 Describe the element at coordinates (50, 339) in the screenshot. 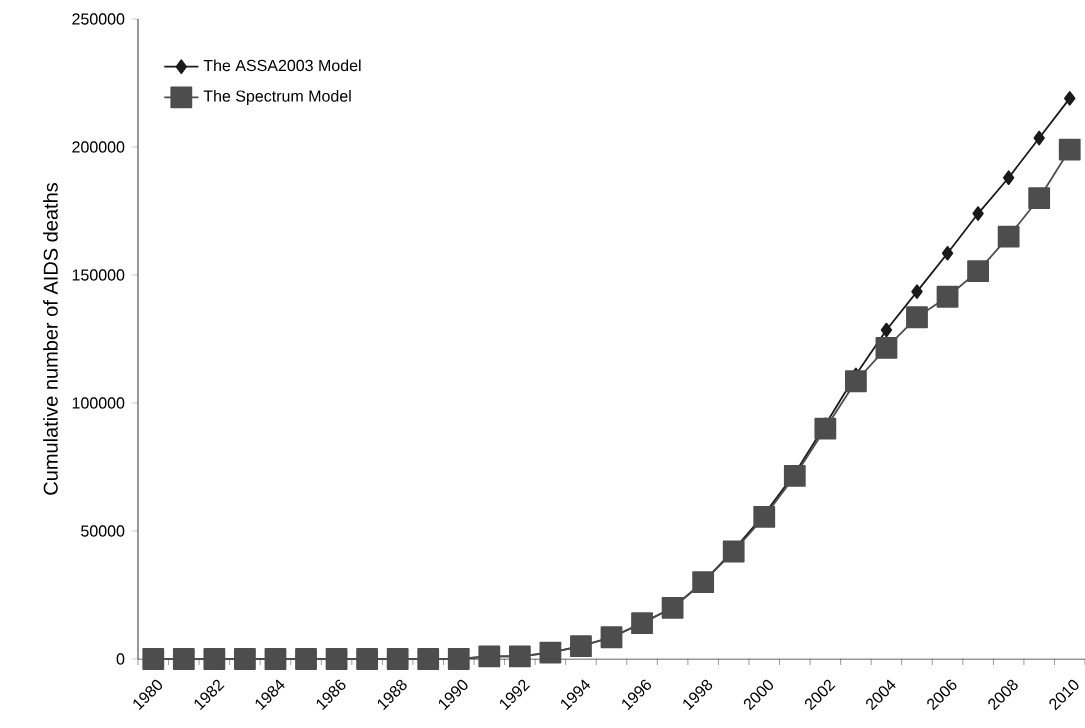

I see `y-axis-title: Cumulative number of AIDS deaths` at that location.